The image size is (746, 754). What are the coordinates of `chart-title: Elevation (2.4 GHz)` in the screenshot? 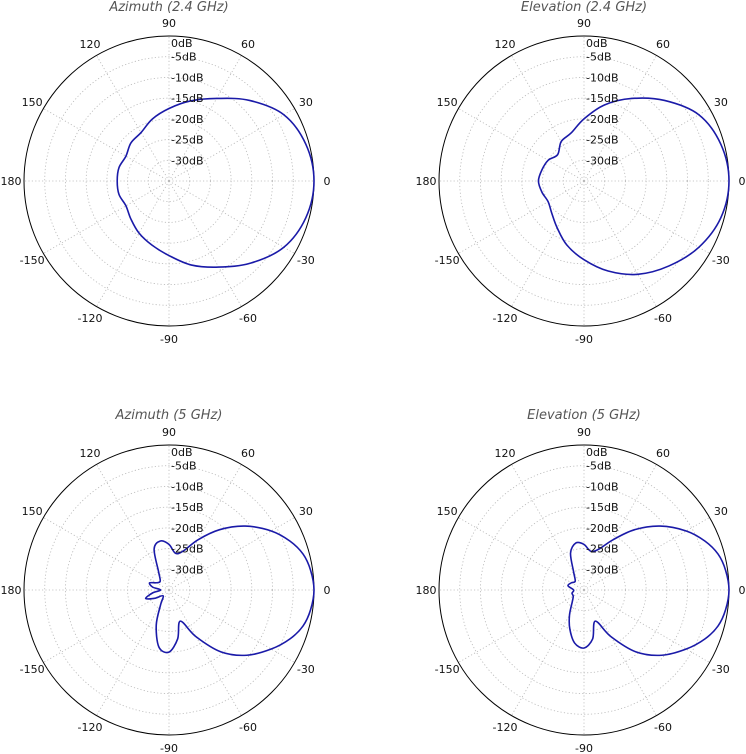 It's located at (584, 7).